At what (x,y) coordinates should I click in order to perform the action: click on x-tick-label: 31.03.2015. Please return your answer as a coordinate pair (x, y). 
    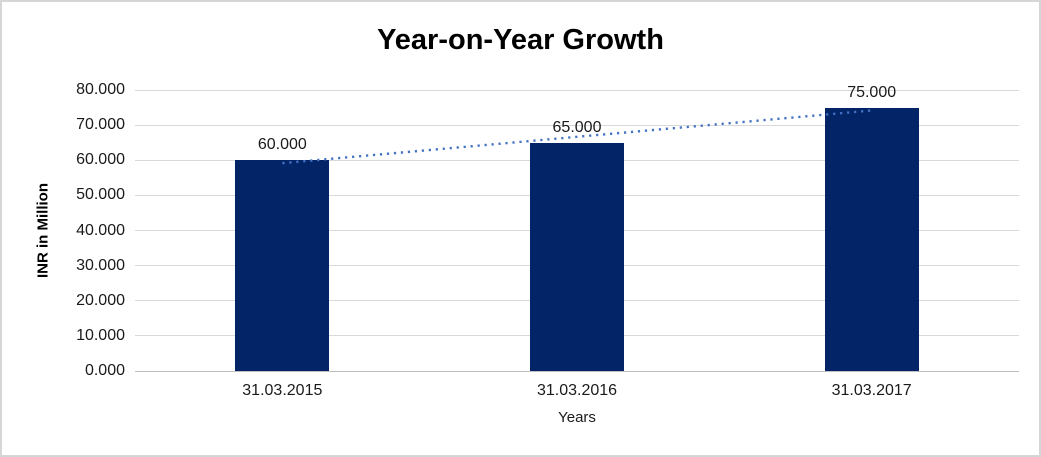
    Looking at the image, I should click on (282, 390).